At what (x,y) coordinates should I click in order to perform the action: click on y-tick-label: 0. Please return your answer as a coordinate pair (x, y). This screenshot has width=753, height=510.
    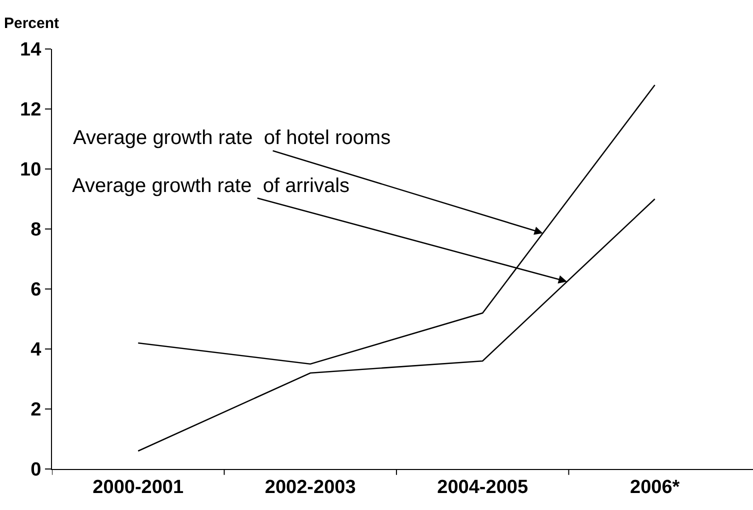
    Looking at the image, I should click on (36, 470).